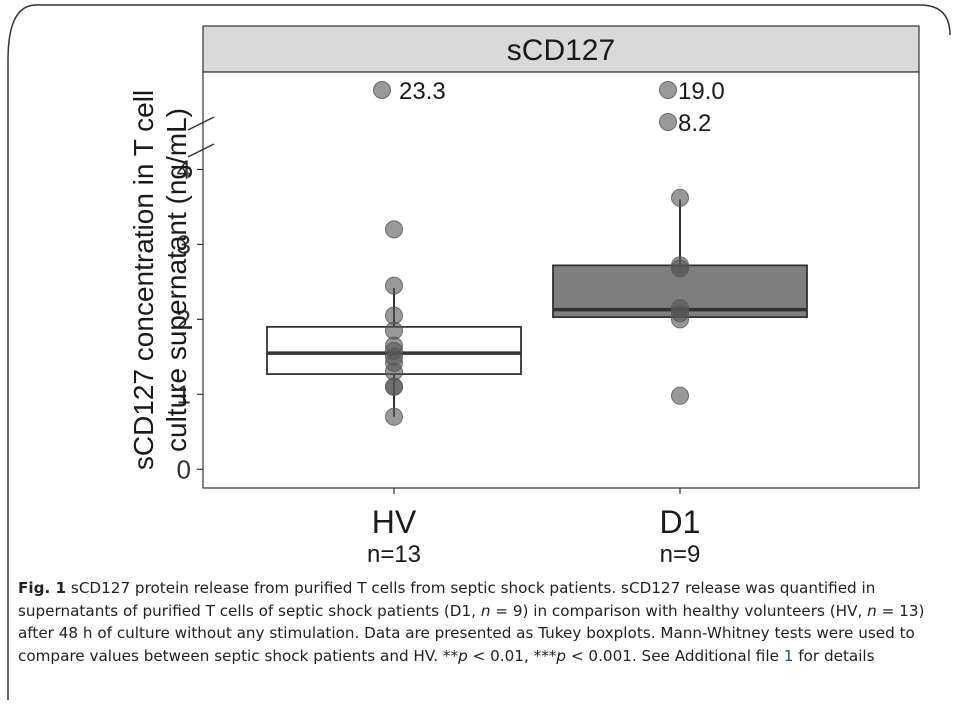 The height and width of the screenshot is (706, 956). What do you see at coordinates (788, 655) in the screenshot?
I see `additional-file-link: 1` at bounding box center [788, 655].